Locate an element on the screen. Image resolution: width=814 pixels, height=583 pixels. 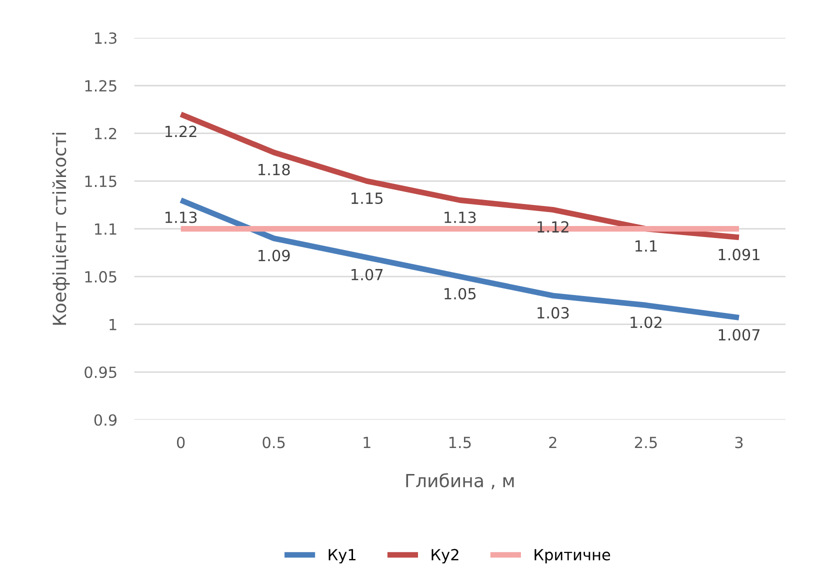
x-tick-label: 1.5 is located at coordinates (460, 442).